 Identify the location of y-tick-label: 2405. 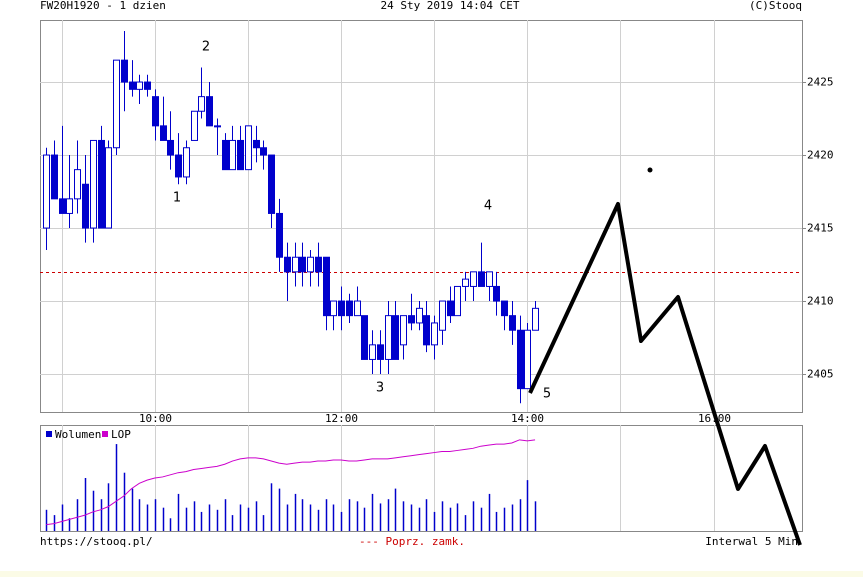
(820, 374).